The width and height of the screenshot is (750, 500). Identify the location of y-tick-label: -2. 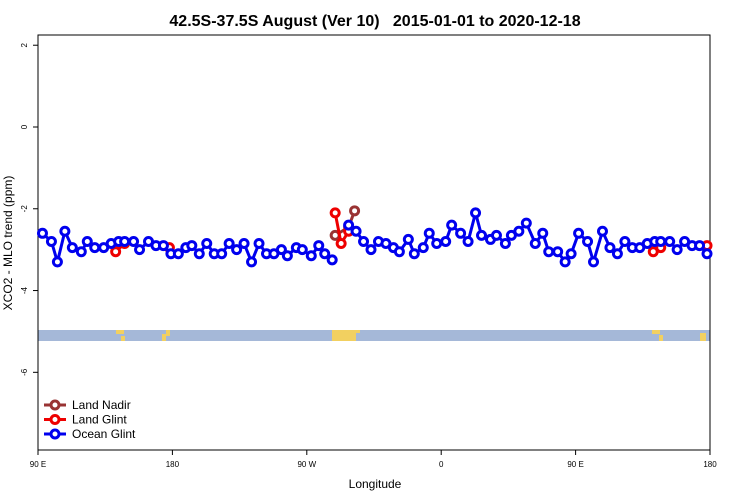
(24, 209).